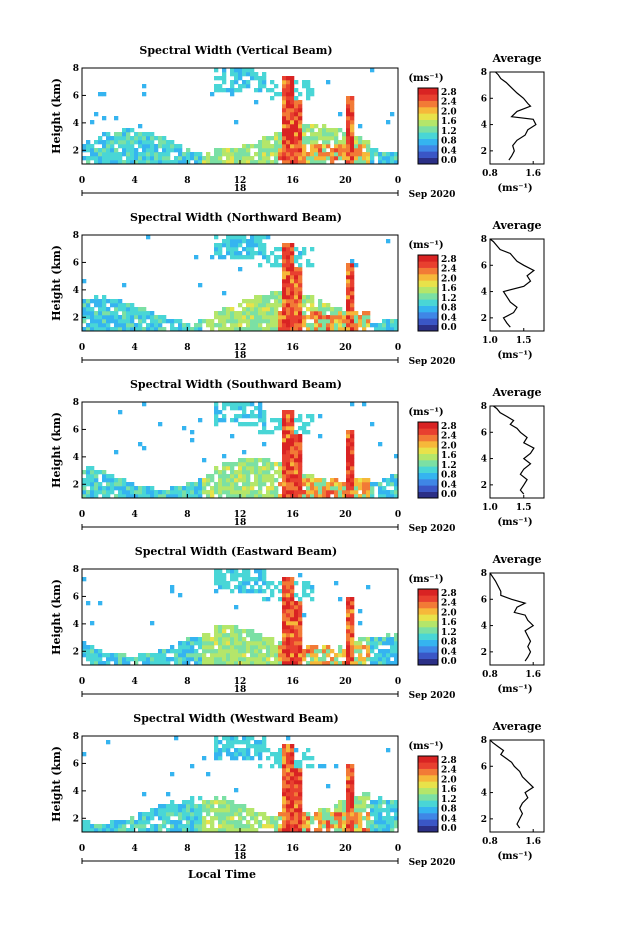 This screenshot has height=929, width=618. I want to click on x-tick-label: 0, so click(398, 181).